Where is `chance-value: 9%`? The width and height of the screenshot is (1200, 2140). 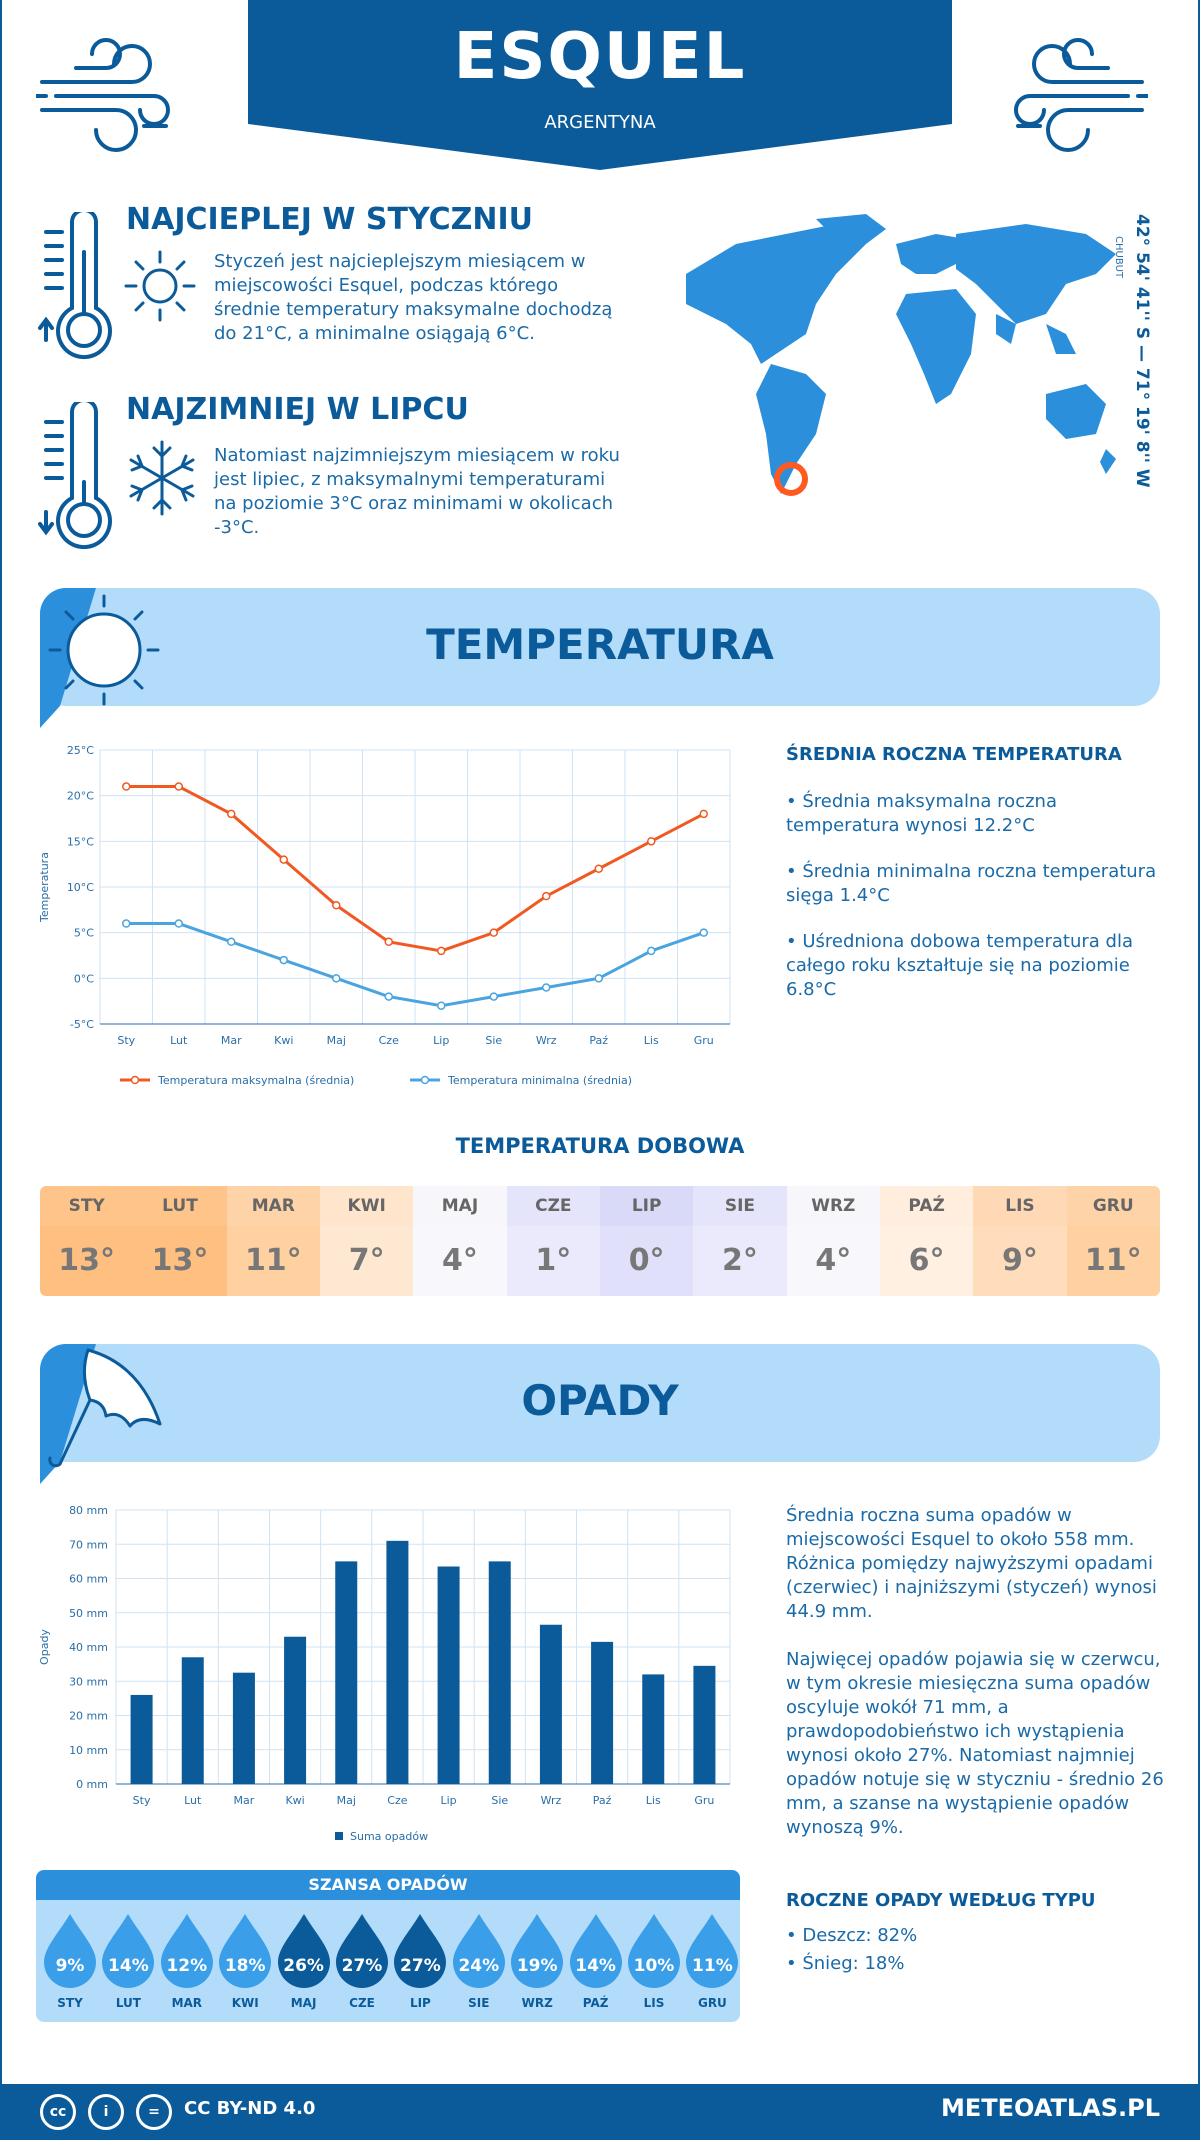
chance-value: 9% is located at coordinates (70, 1966).